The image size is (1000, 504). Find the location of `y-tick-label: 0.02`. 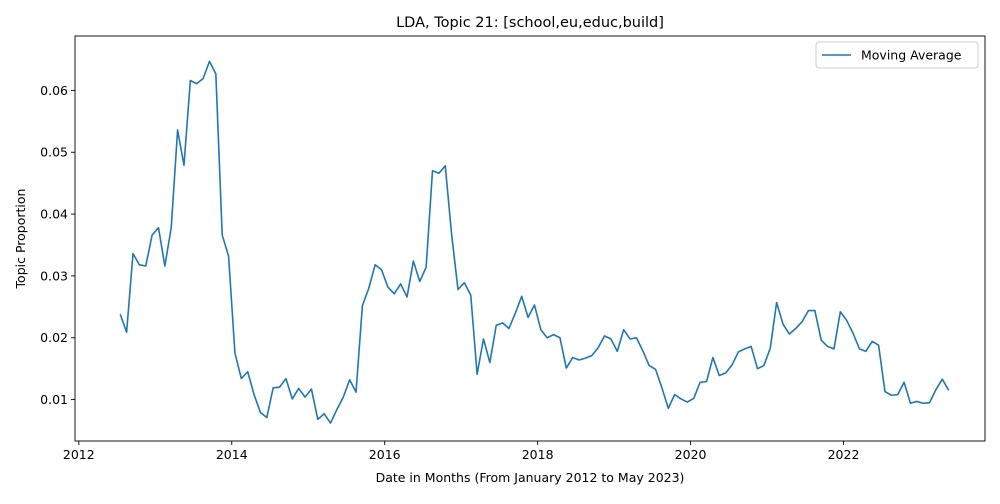

y-tick-label: 0.02 is located at coordinates (54, 337).